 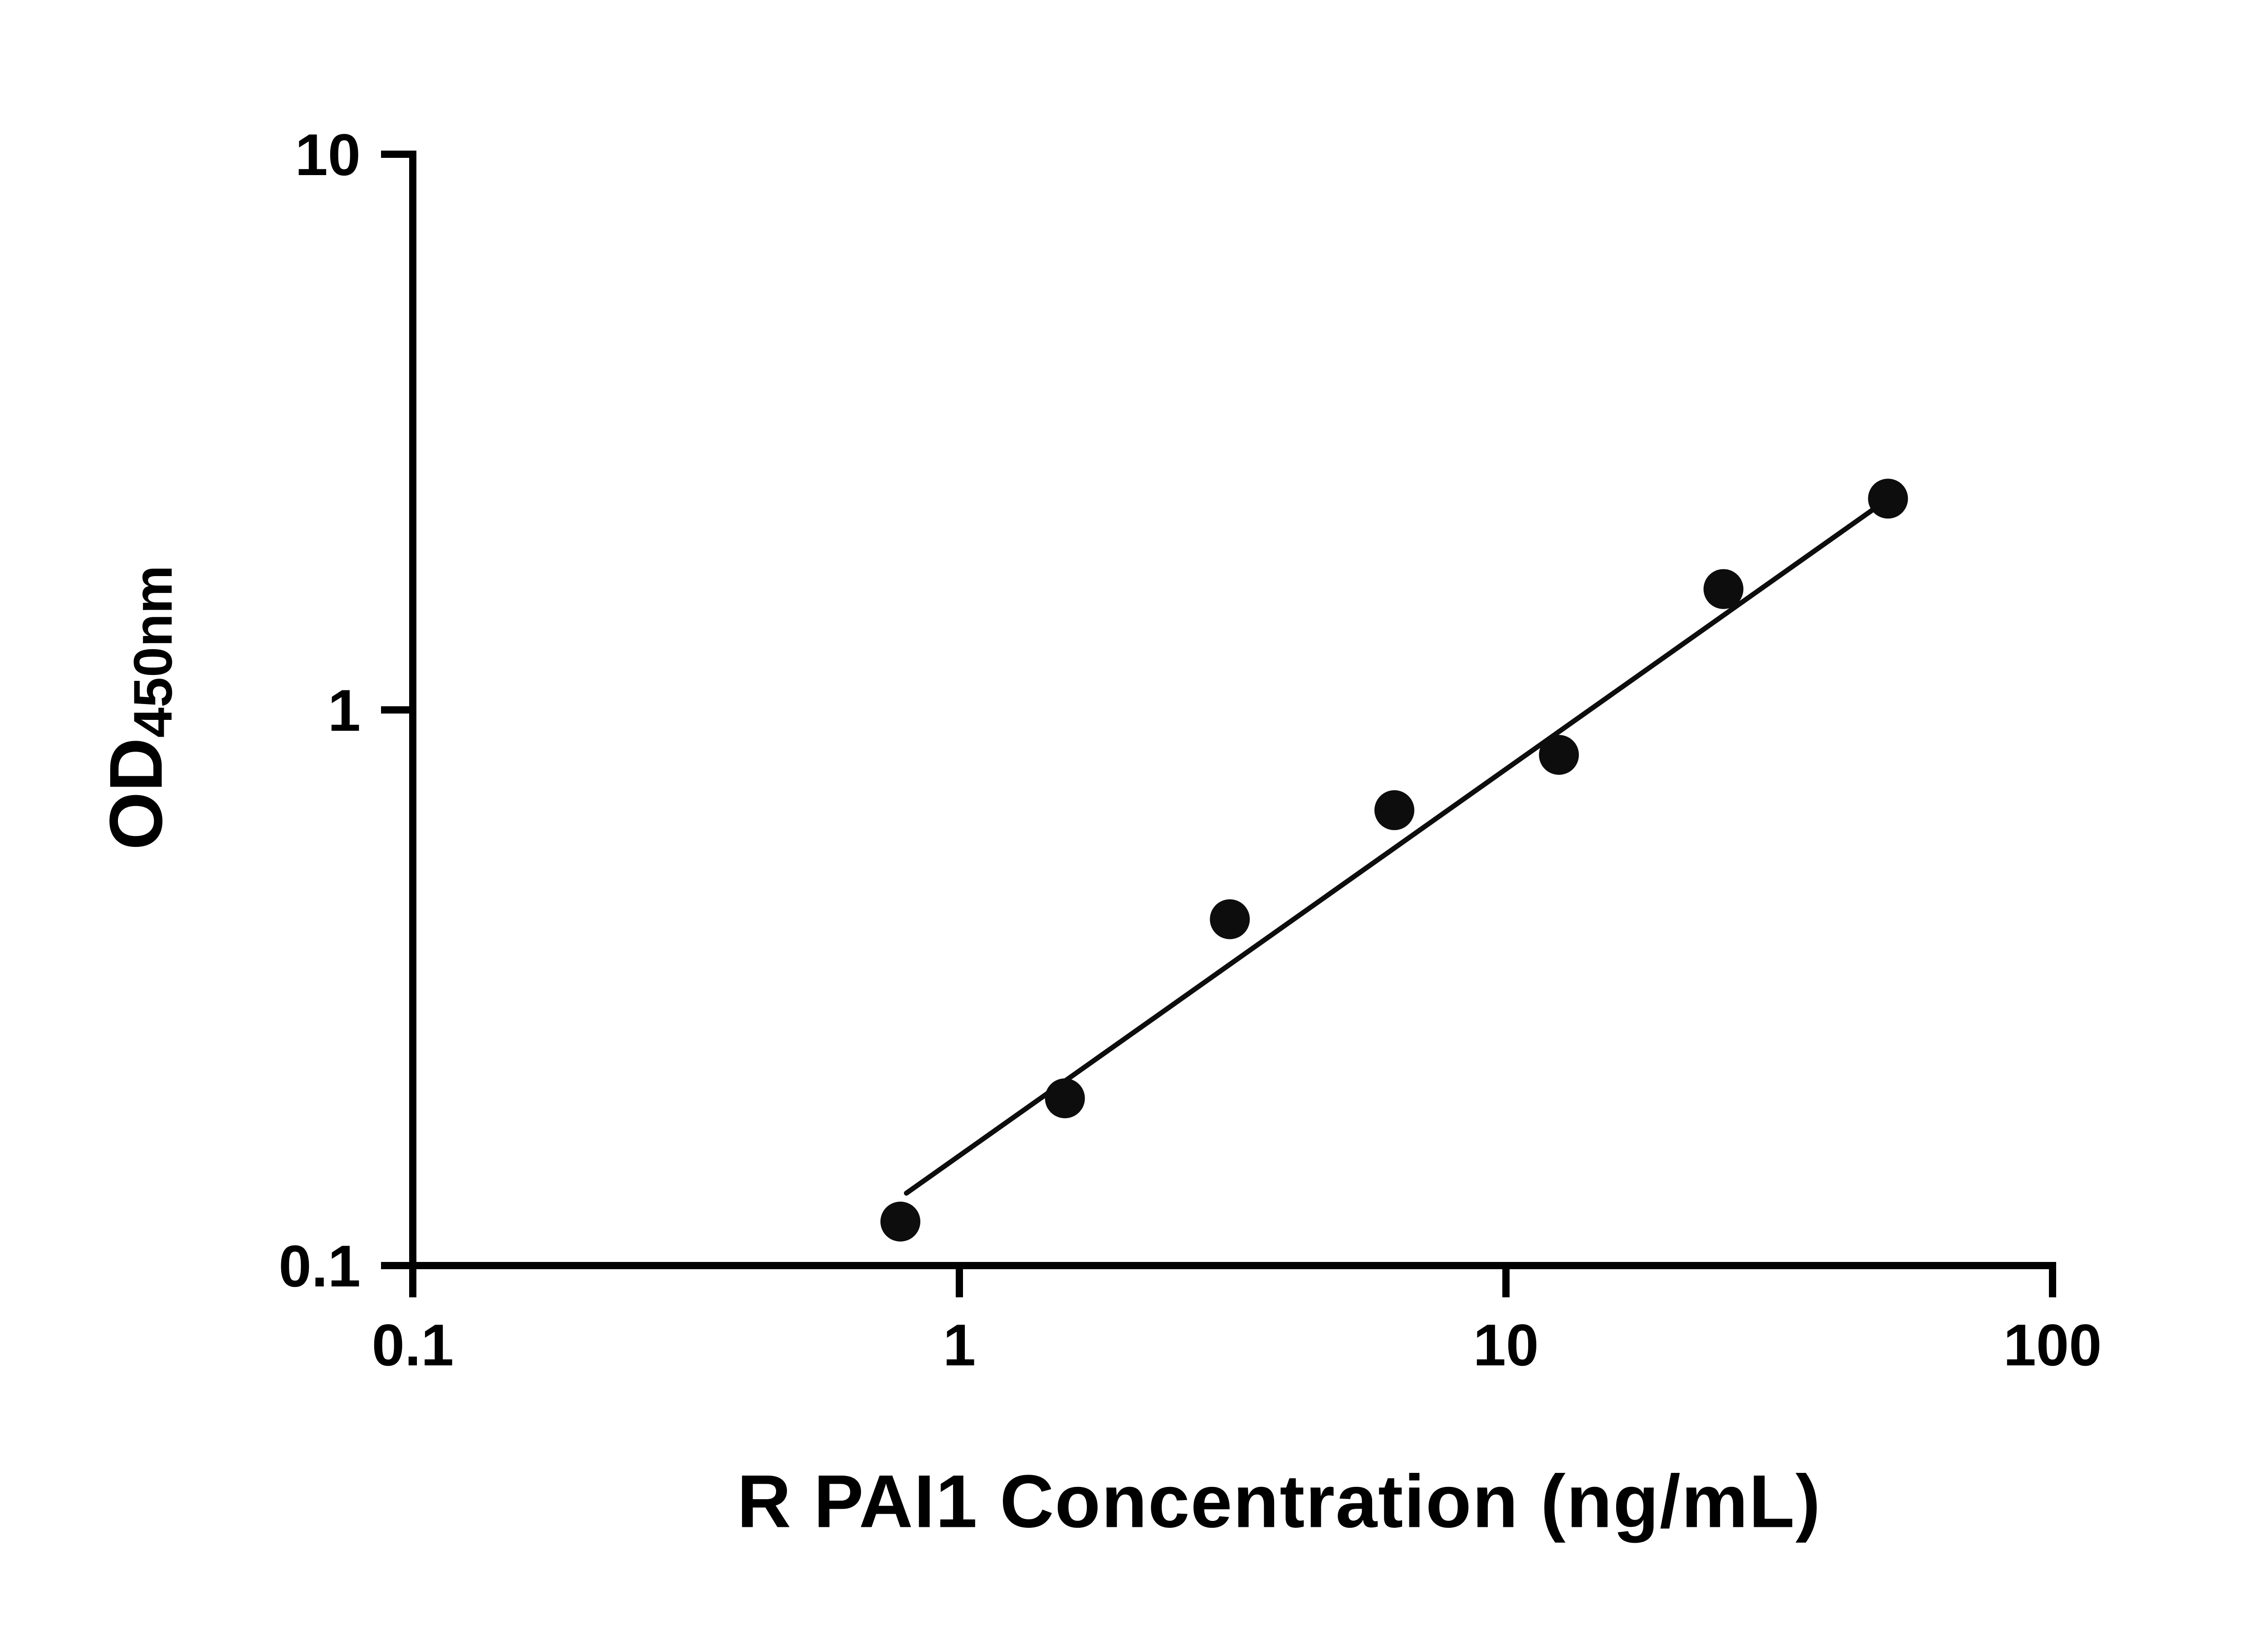 I want to click on y-axis-title: OD450nm, so click(x=139, y=707).